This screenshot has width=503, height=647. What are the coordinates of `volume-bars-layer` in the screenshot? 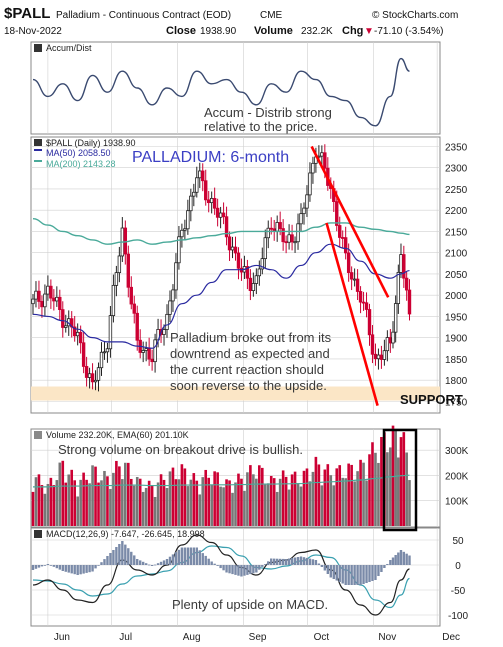 It's located at (221, 475).